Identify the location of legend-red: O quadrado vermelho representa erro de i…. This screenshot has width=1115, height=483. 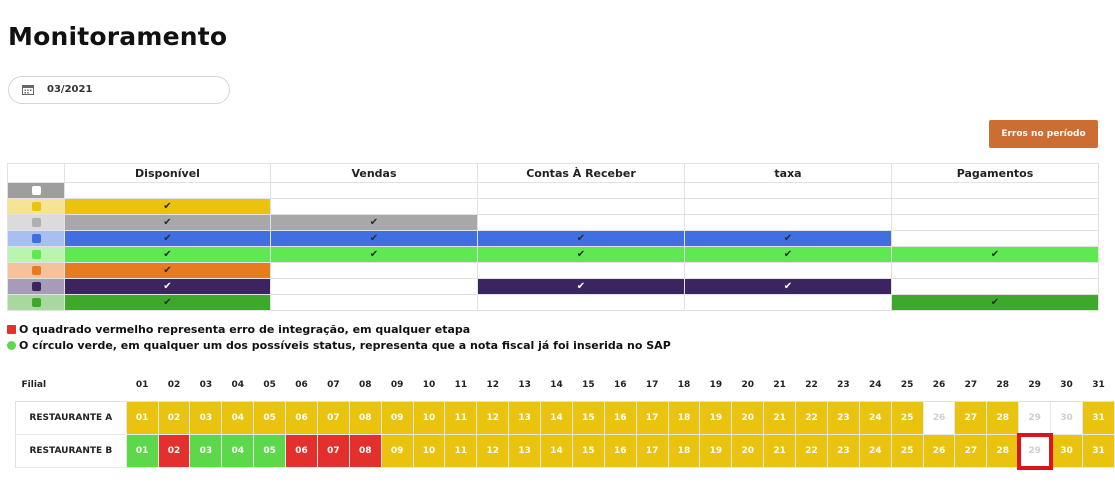
(238, 329).